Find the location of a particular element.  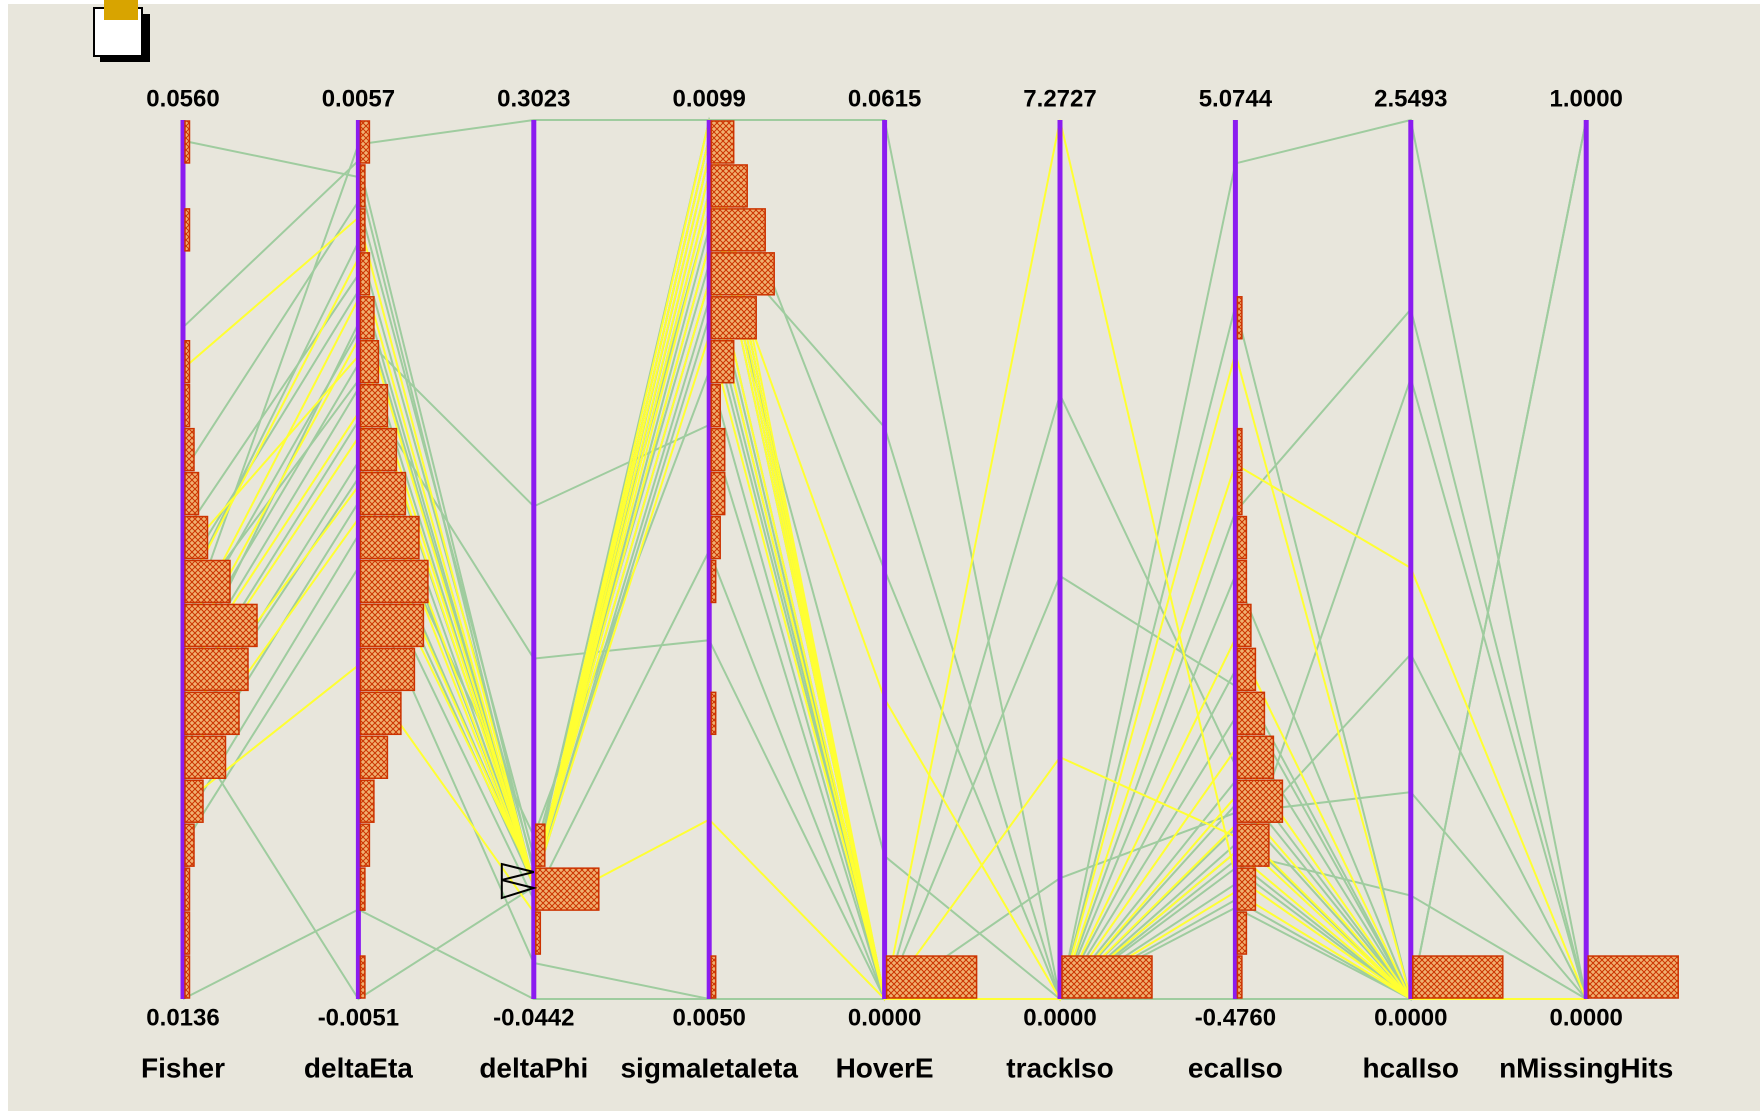

axis-name: nMissingHits is located at coordinates (1586, 1067).